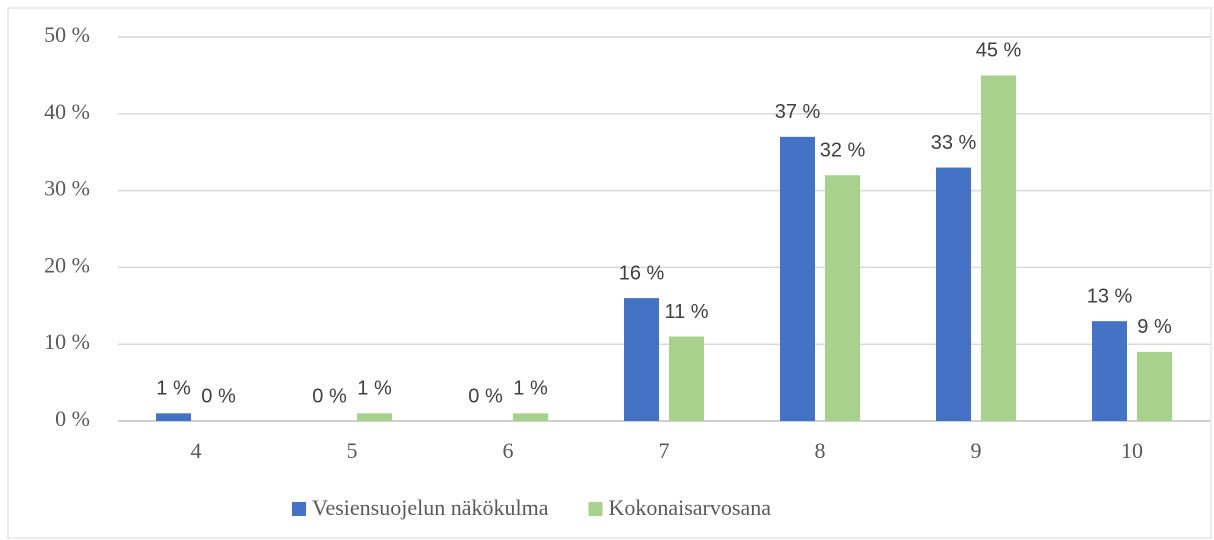  What do you see at coordinates (999, 51) in the screenshot?
I see `data-label: 45 %` at bounding box center [999, 51].